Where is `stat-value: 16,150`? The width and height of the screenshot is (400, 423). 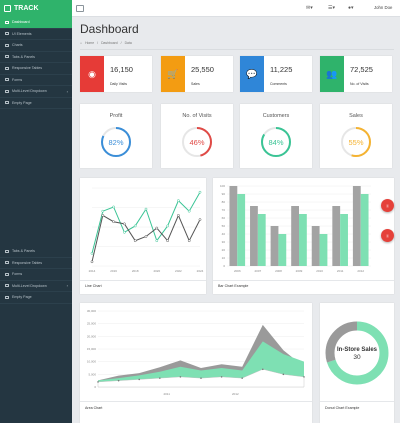 stat-value: 16,150 is located at coordinates (121, 69).